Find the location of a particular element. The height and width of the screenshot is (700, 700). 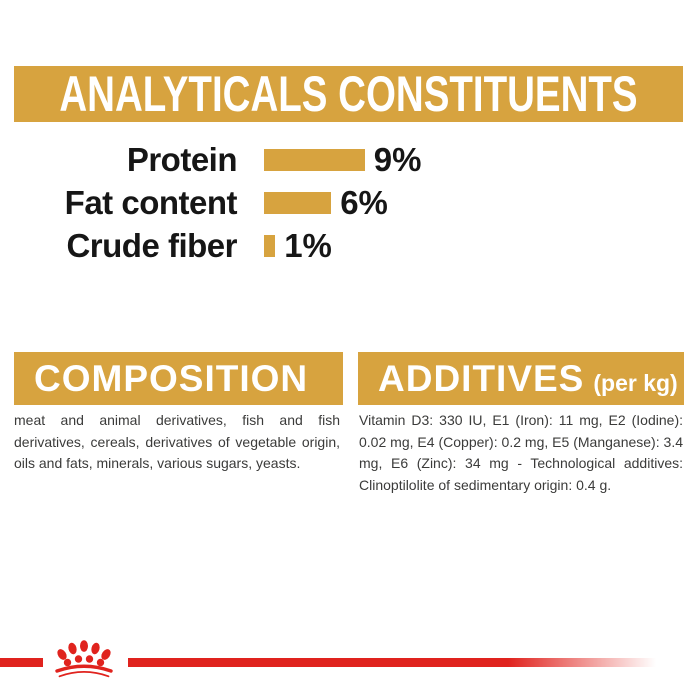

chart-category-label: Fat content is located at coordinates (151, 202).